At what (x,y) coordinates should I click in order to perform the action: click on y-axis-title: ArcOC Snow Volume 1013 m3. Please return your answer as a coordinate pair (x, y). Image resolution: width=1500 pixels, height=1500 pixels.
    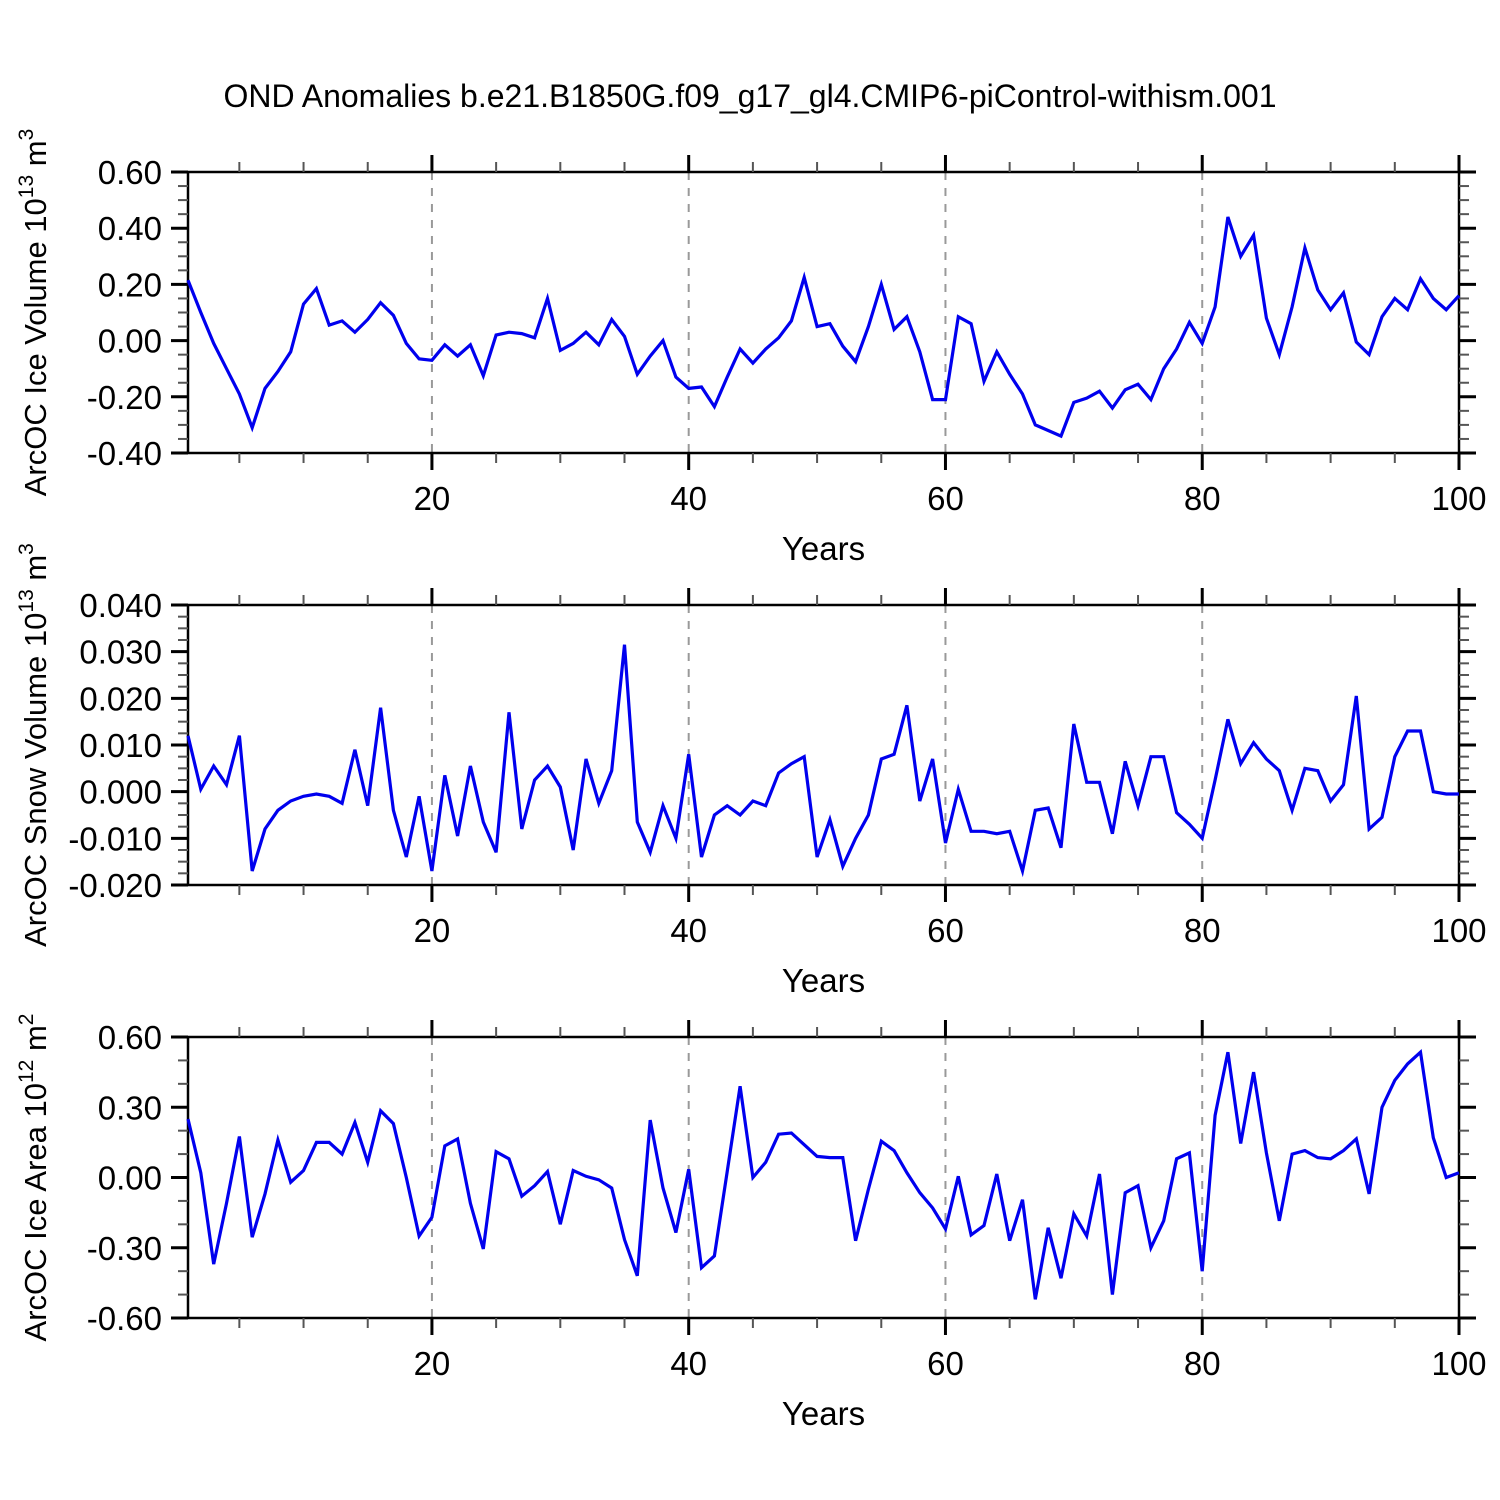
    Looking at the image, I should click on (34, 745).